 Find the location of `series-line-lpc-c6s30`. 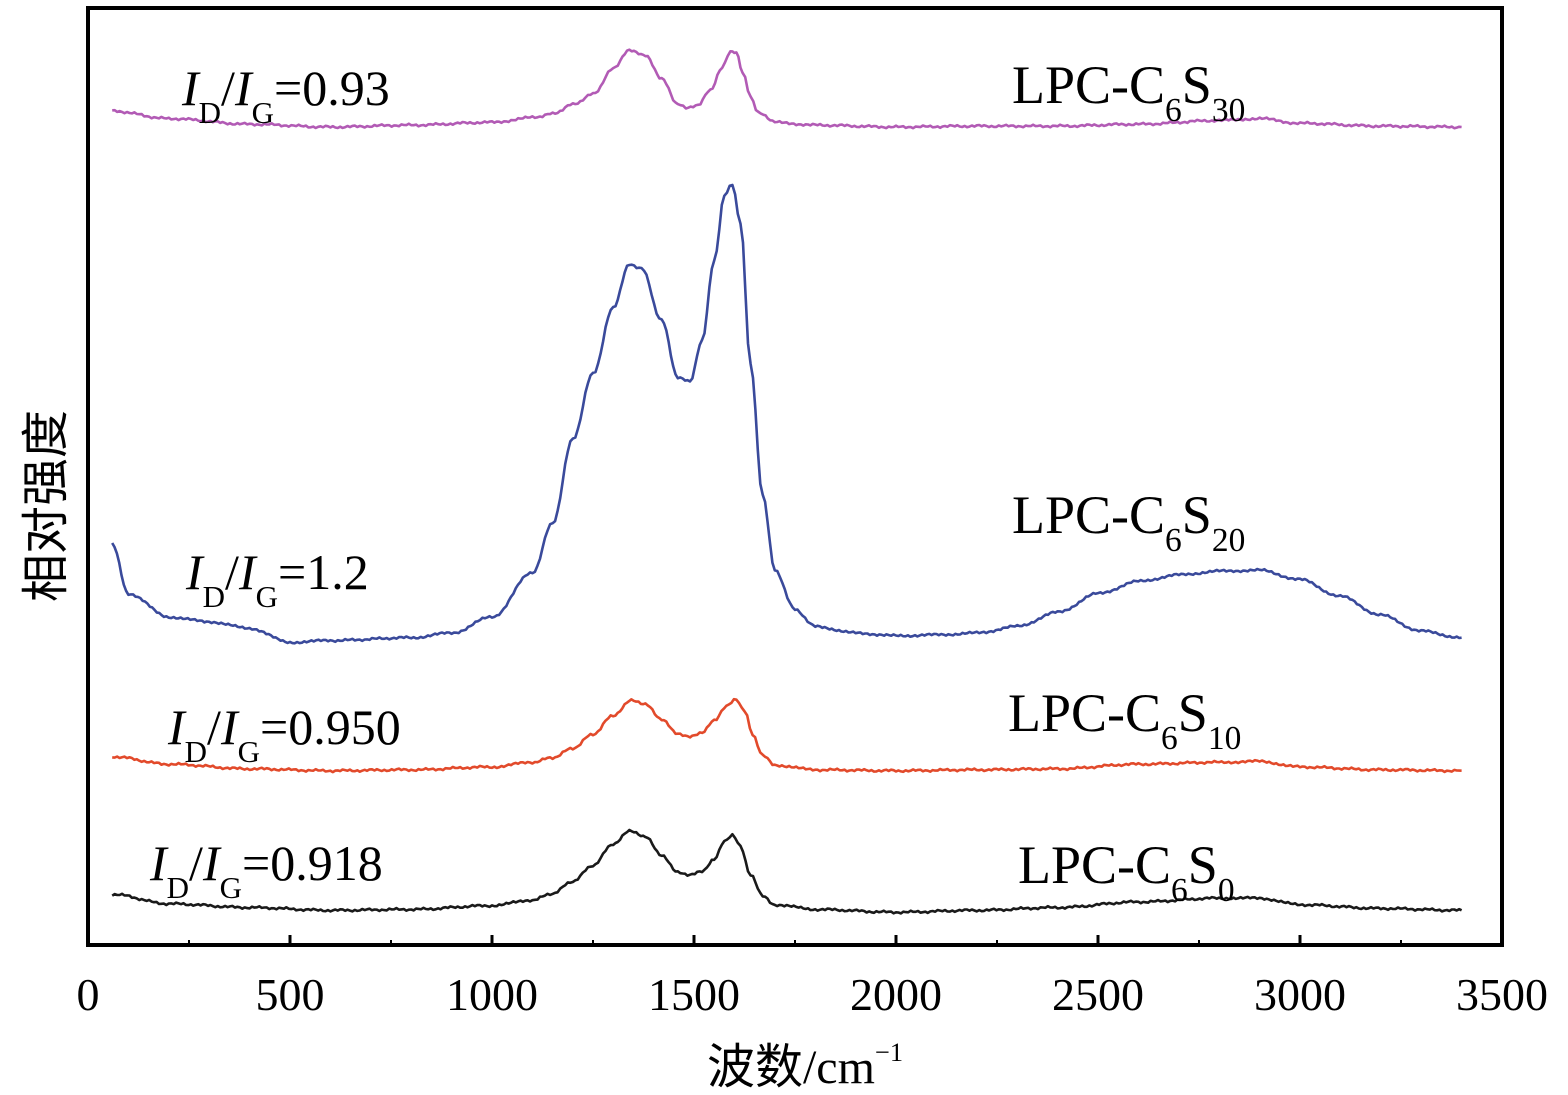

series-line-lpc-c6s30 is located at coordinates (787, 89).